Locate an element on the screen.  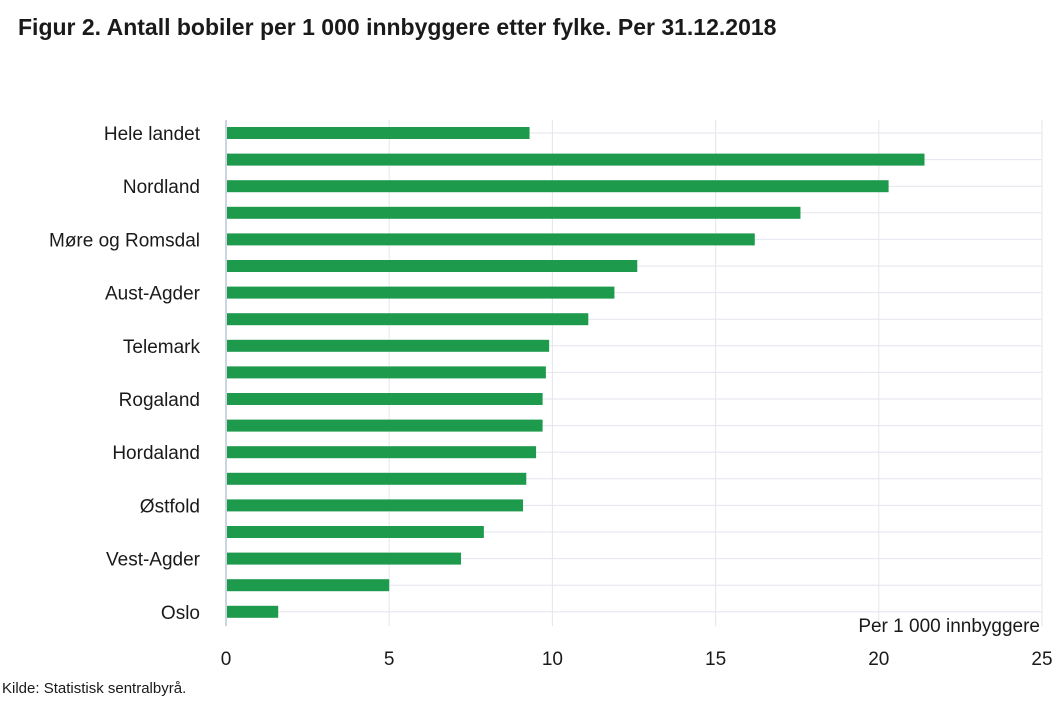
x-tick-label: 5 is located at coordinates (389, 659).